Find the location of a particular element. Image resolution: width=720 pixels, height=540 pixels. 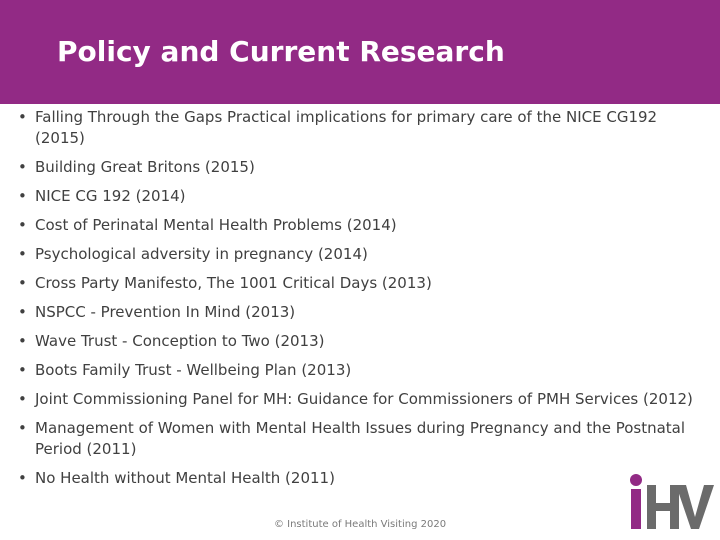

logo-h-bar is located at coordinates (662, 507).